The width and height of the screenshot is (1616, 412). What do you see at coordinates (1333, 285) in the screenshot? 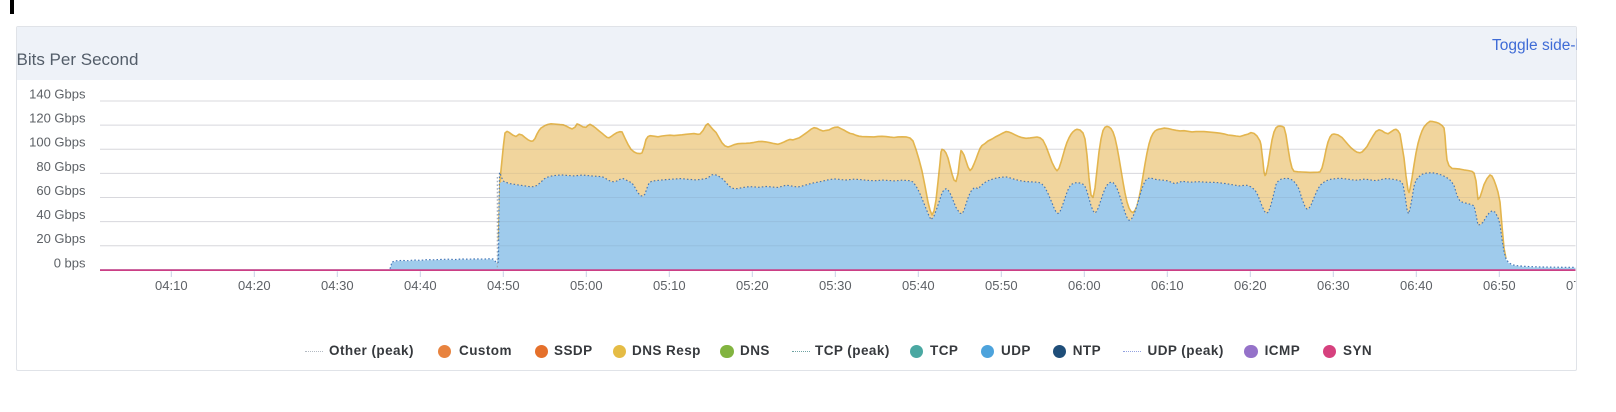
I see `svg-text: 06:30` at bounding box center [1333, 285].